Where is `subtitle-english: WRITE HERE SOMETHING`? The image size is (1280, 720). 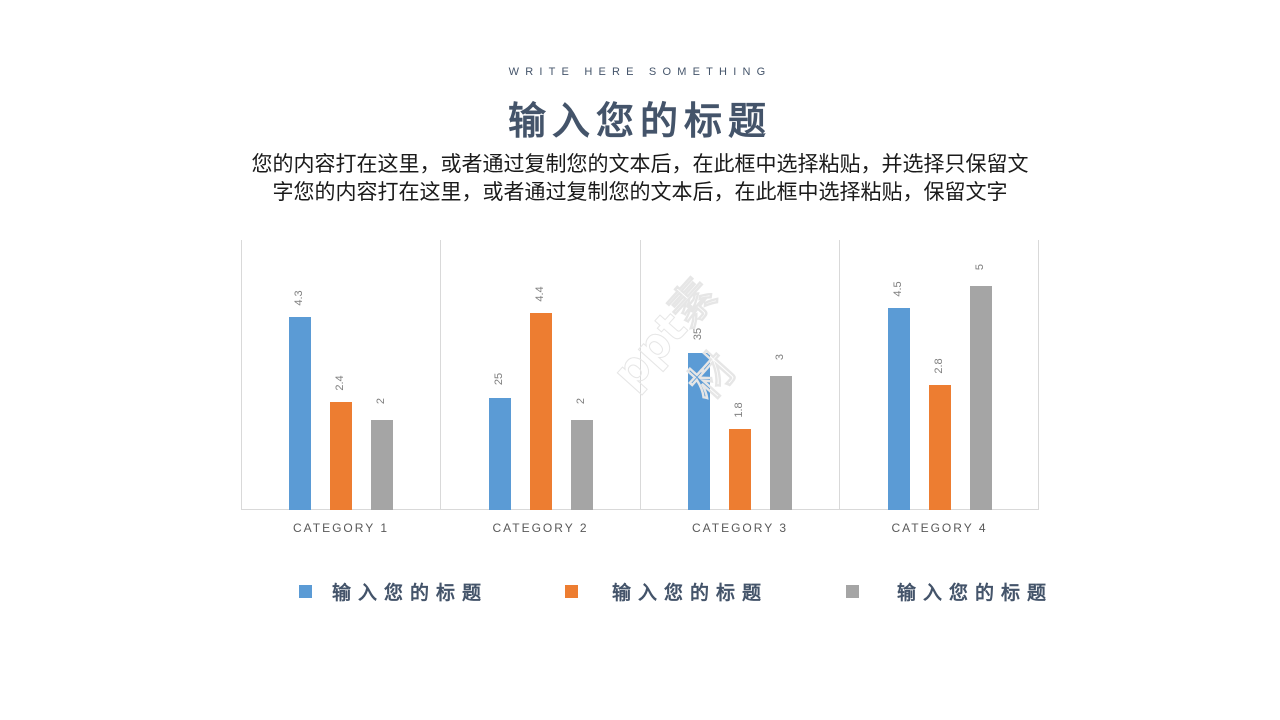 subtitle-english: WRITE HERE SOMETHING is located at coordinates (640, 72).